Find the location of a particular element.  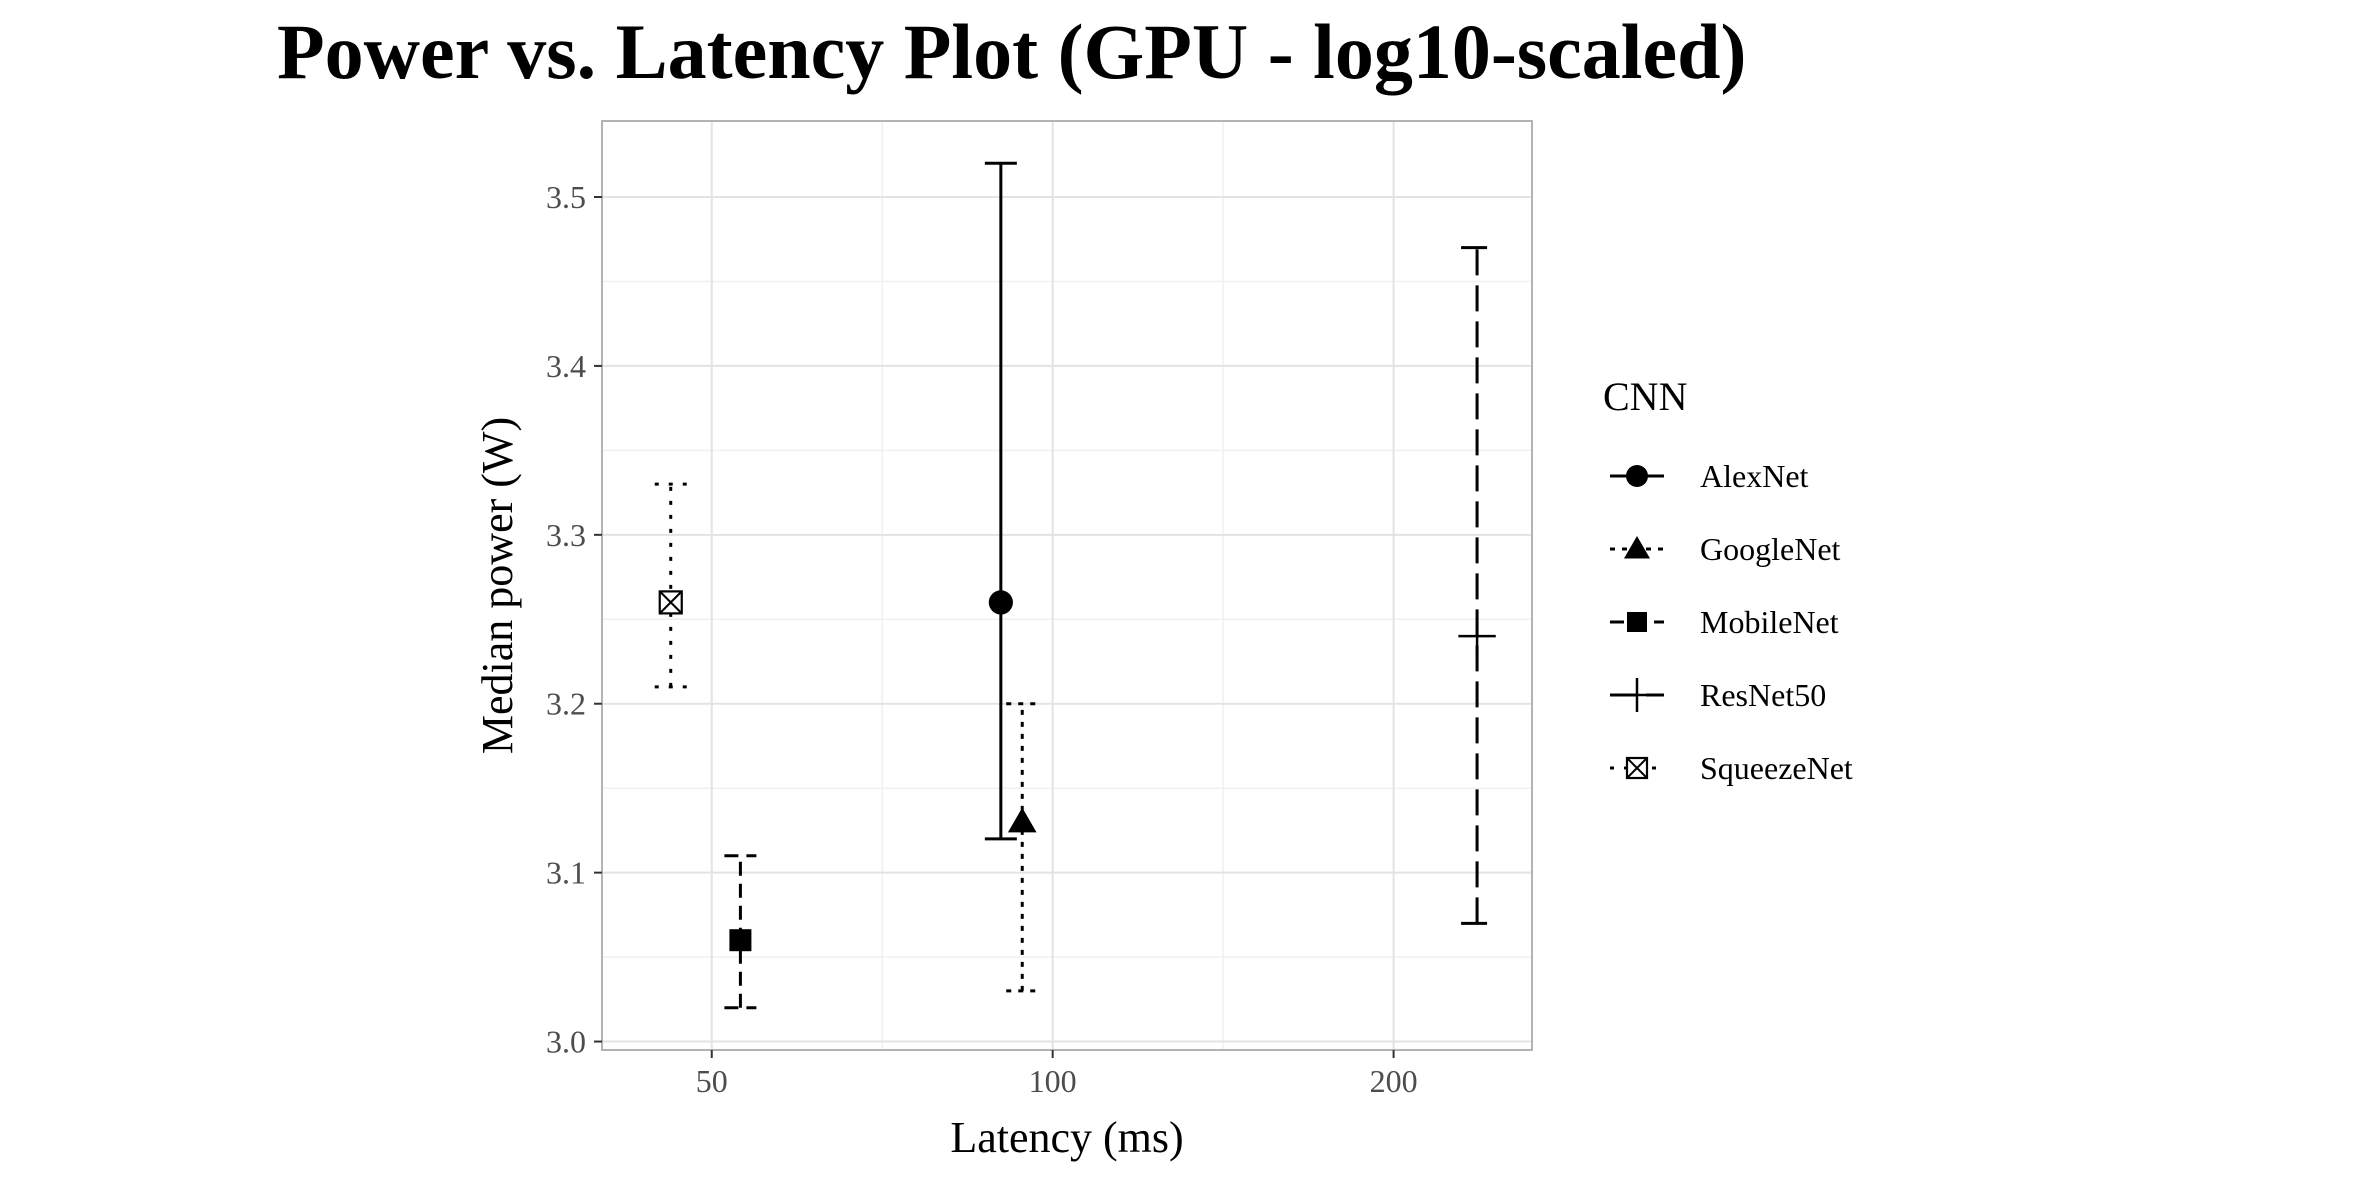

legend-item-squeezenet: SqueezeNet is located at coordinates (1731, 768).